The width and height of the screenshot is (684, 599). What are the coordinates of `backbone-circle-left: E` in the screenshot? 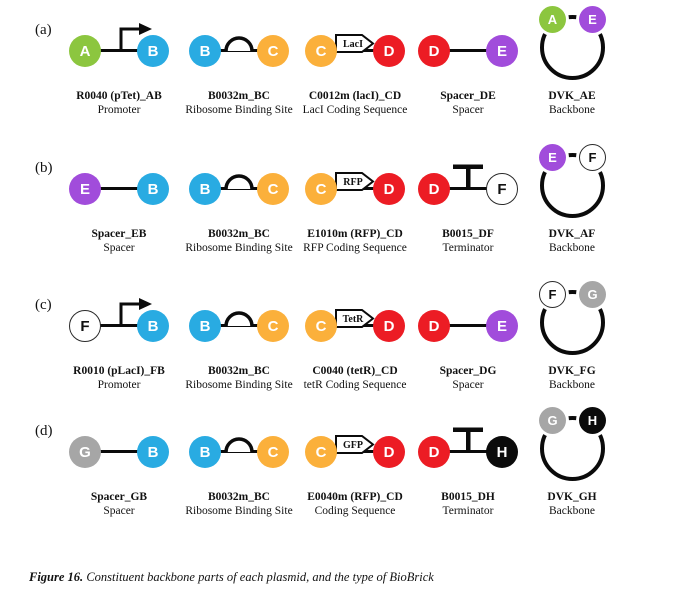 It's located at (552, 157).